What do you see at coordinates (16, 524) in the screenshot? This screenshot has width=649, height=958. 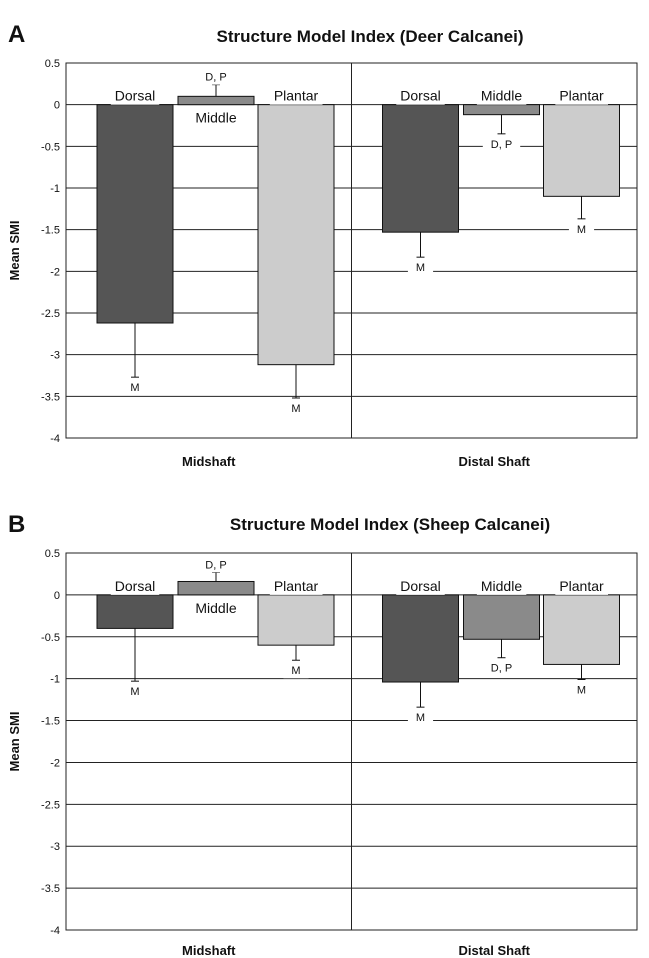 I see `panel-letter: B` at bounding box center [16, 524].